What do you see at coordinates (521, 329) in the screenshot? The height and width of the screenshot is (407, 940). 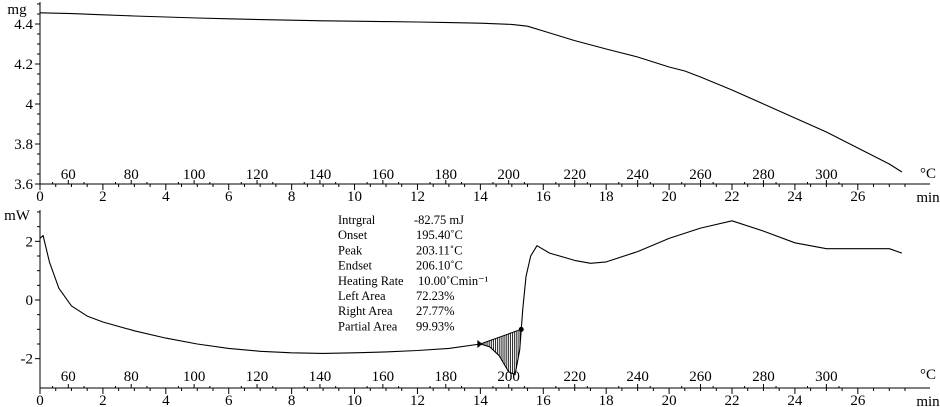 I see `peak-end-marker` at bounding box center [521, 329].